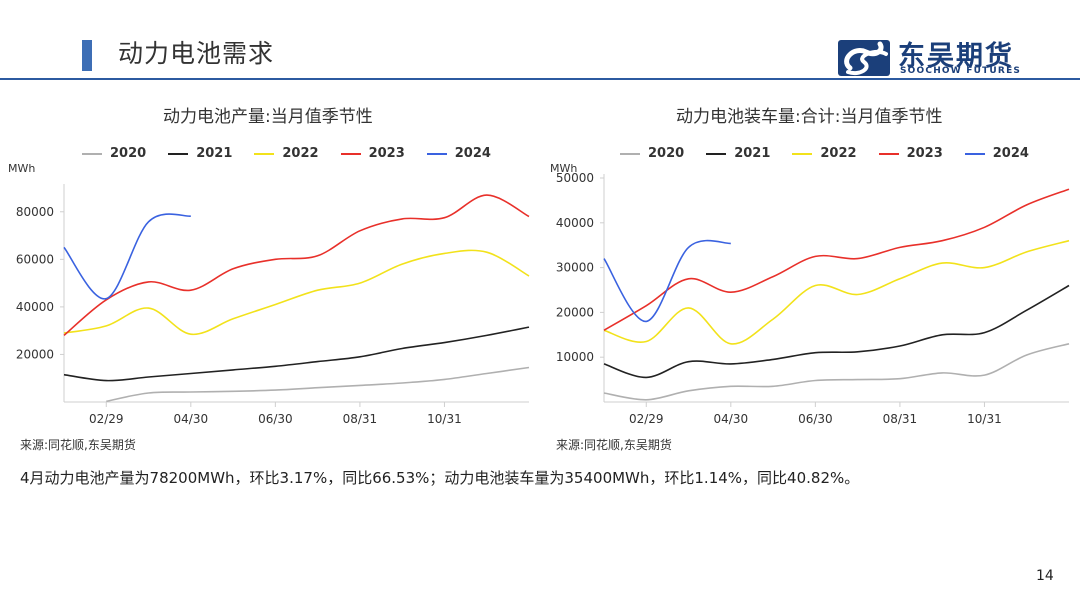 This screenshot has width=1080, height=608. I want to click on y-tick-label: 30000, so click(575, 268).